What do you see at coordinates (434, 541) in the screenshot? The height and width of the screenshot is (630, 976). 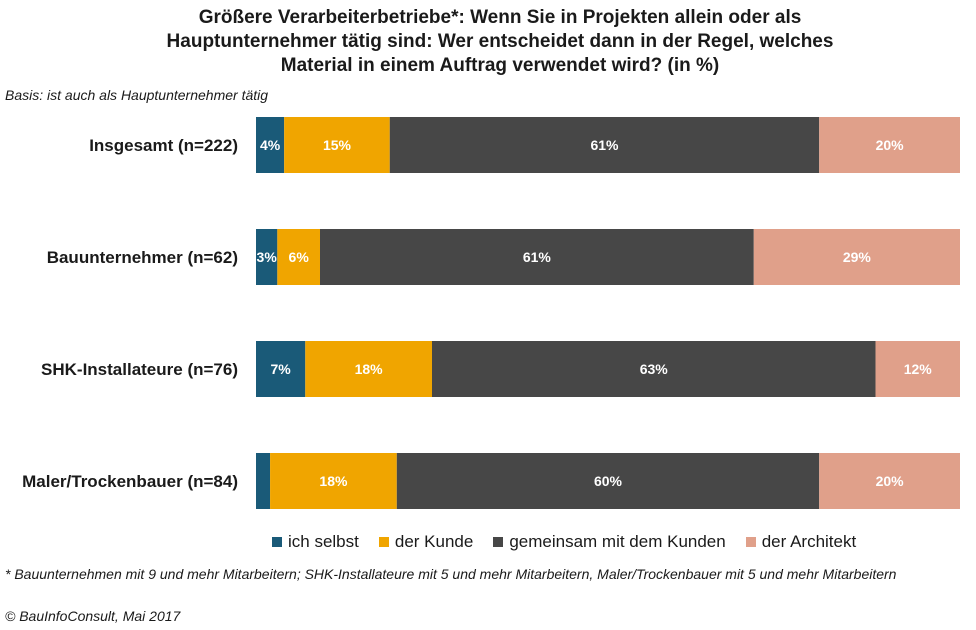 I see `legend-label: der Kunde` at bounding box center [434, 541].